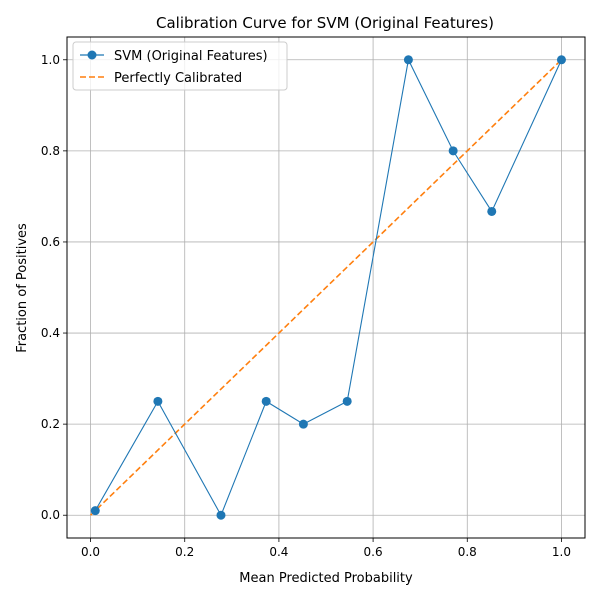 The width and height of the screenshot is (600, 600). Describe the element at coordinates (278, 552) in the screenshot. I see `x-tick-label: 0.4` at that location.